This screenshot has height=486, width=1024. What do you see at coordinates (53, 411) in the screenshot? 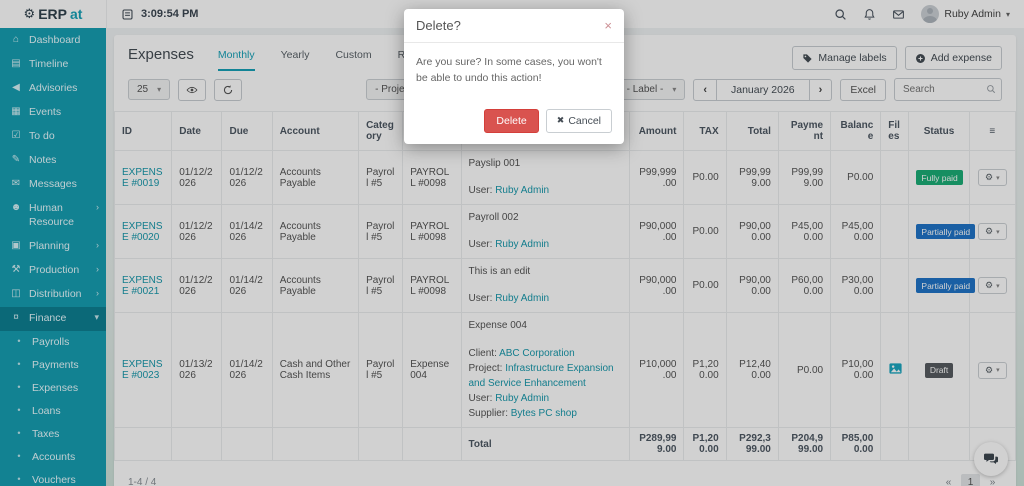
I see `sidebar-item-loans: • Loans` at bounding box center [53, 411].